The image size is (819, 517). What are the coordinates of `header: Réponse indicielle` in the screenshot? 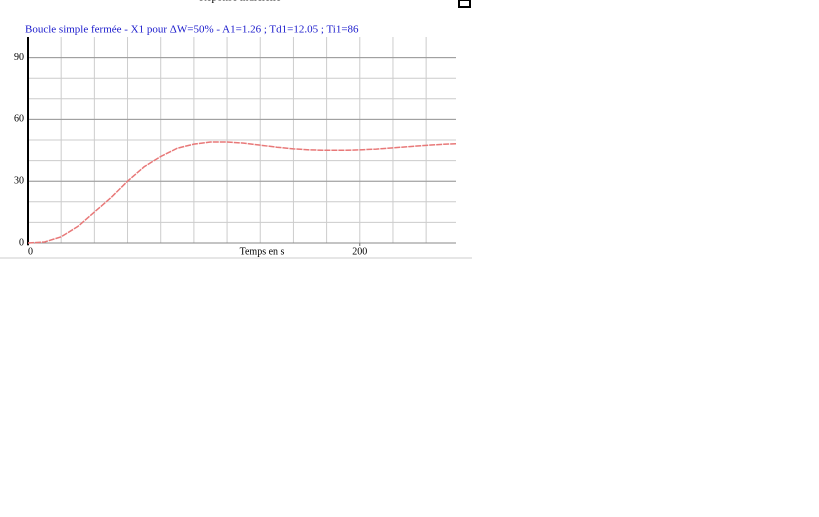 It's located at (240, 2).